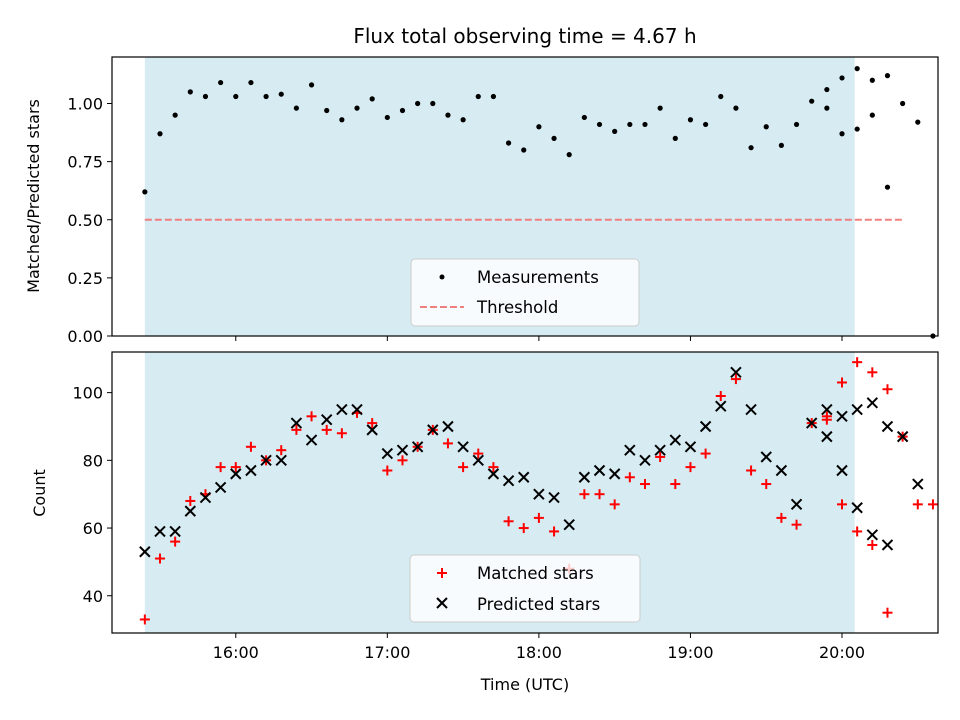  I want to click on y-tick-label: 0.00, so click(85, 336).